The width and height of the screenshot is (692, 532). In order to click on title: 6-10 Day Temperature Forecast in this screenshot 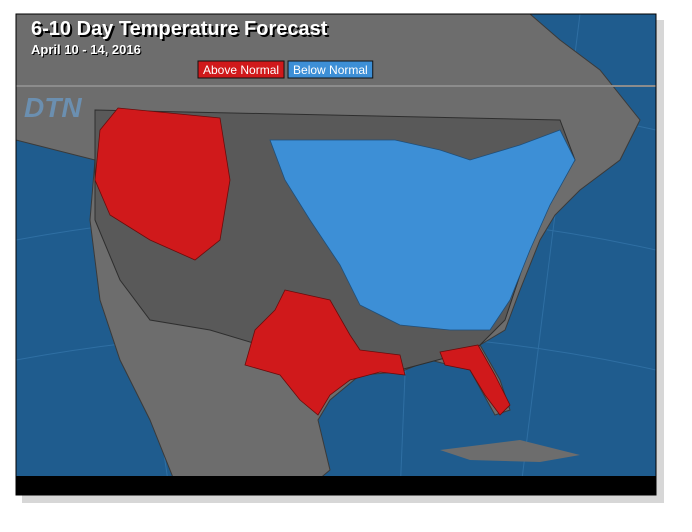, I will do `click(179, 29)`.